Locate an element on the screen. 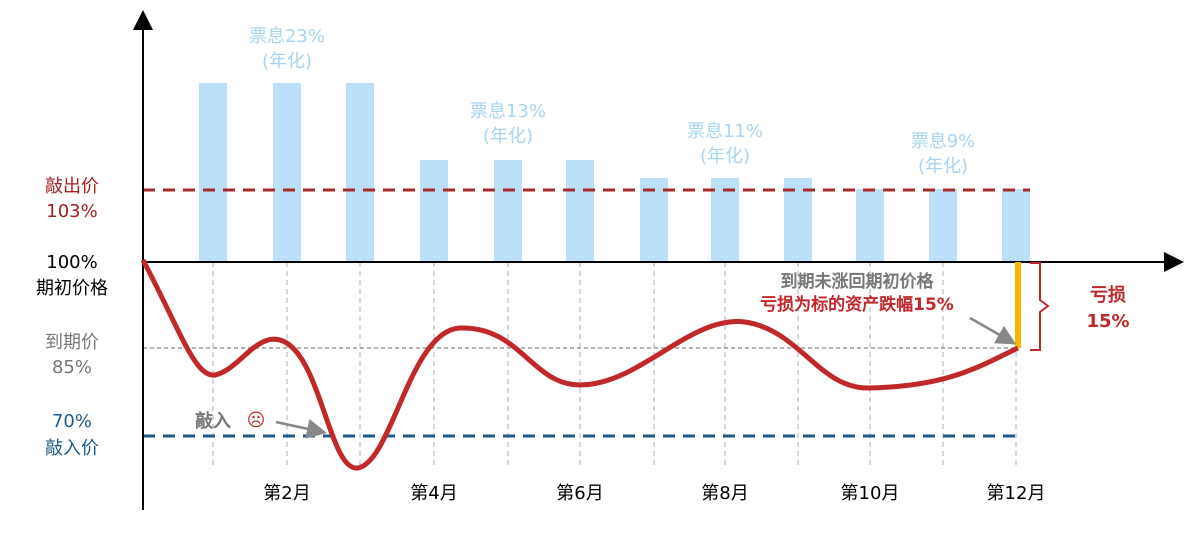 Image resolution: width=1194 pixels, height=542 pixels. coupon-label: 票息23% is located at coordinates (287, 36).